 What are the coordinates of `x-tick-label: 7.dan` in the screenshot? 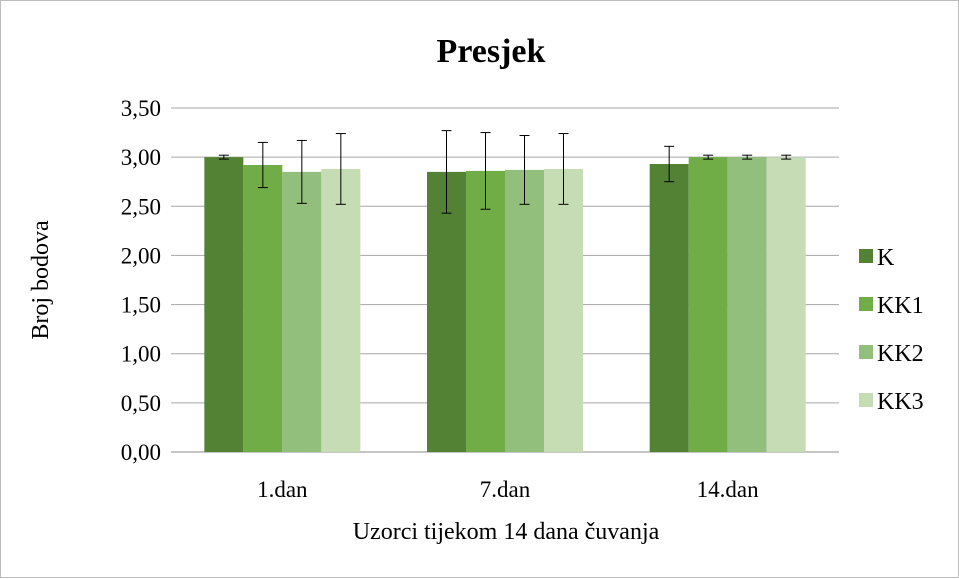 It's located at (505, 489).